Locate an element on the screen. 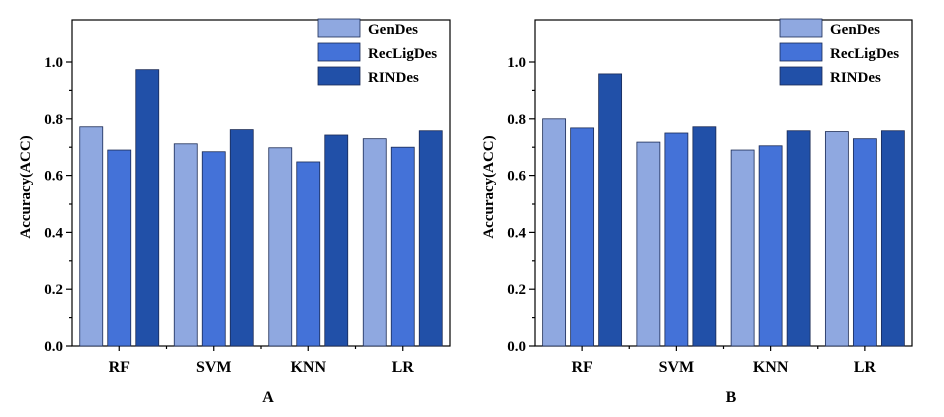 This screenshot has height=417, width=944. panel-label: A is located at coordinates (268, 397).